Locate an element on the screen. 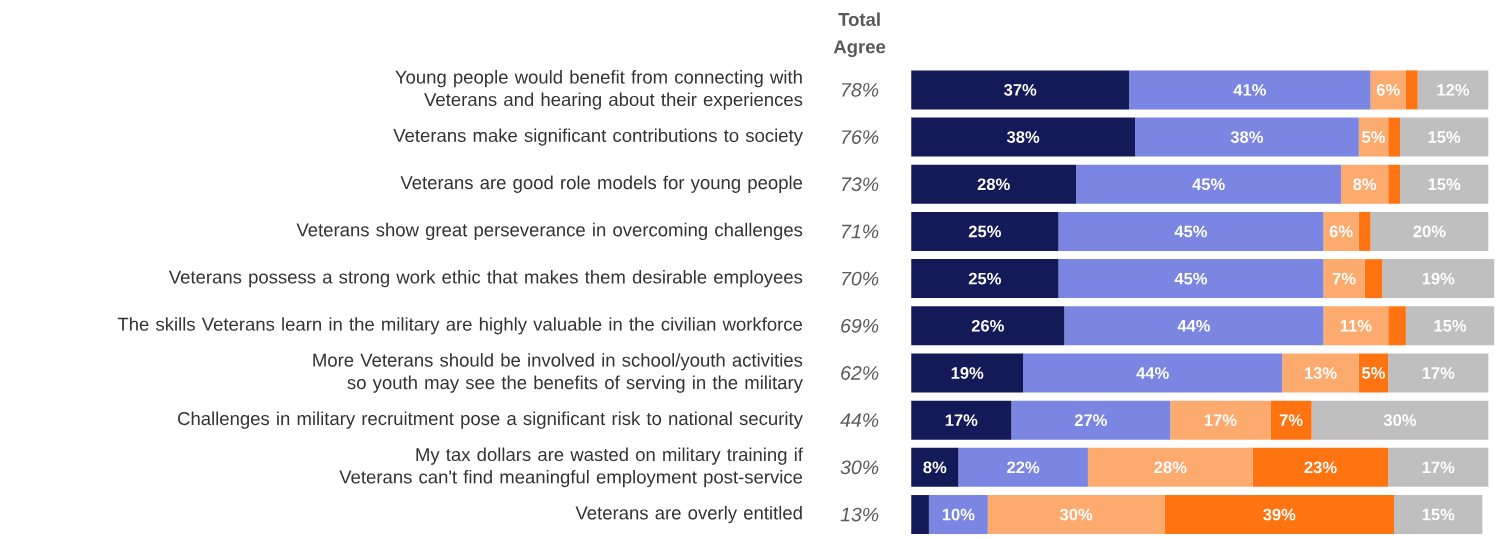 This screenshot has height=539, width=1503. data-label: 11% is located at coordinates (1356, 325).